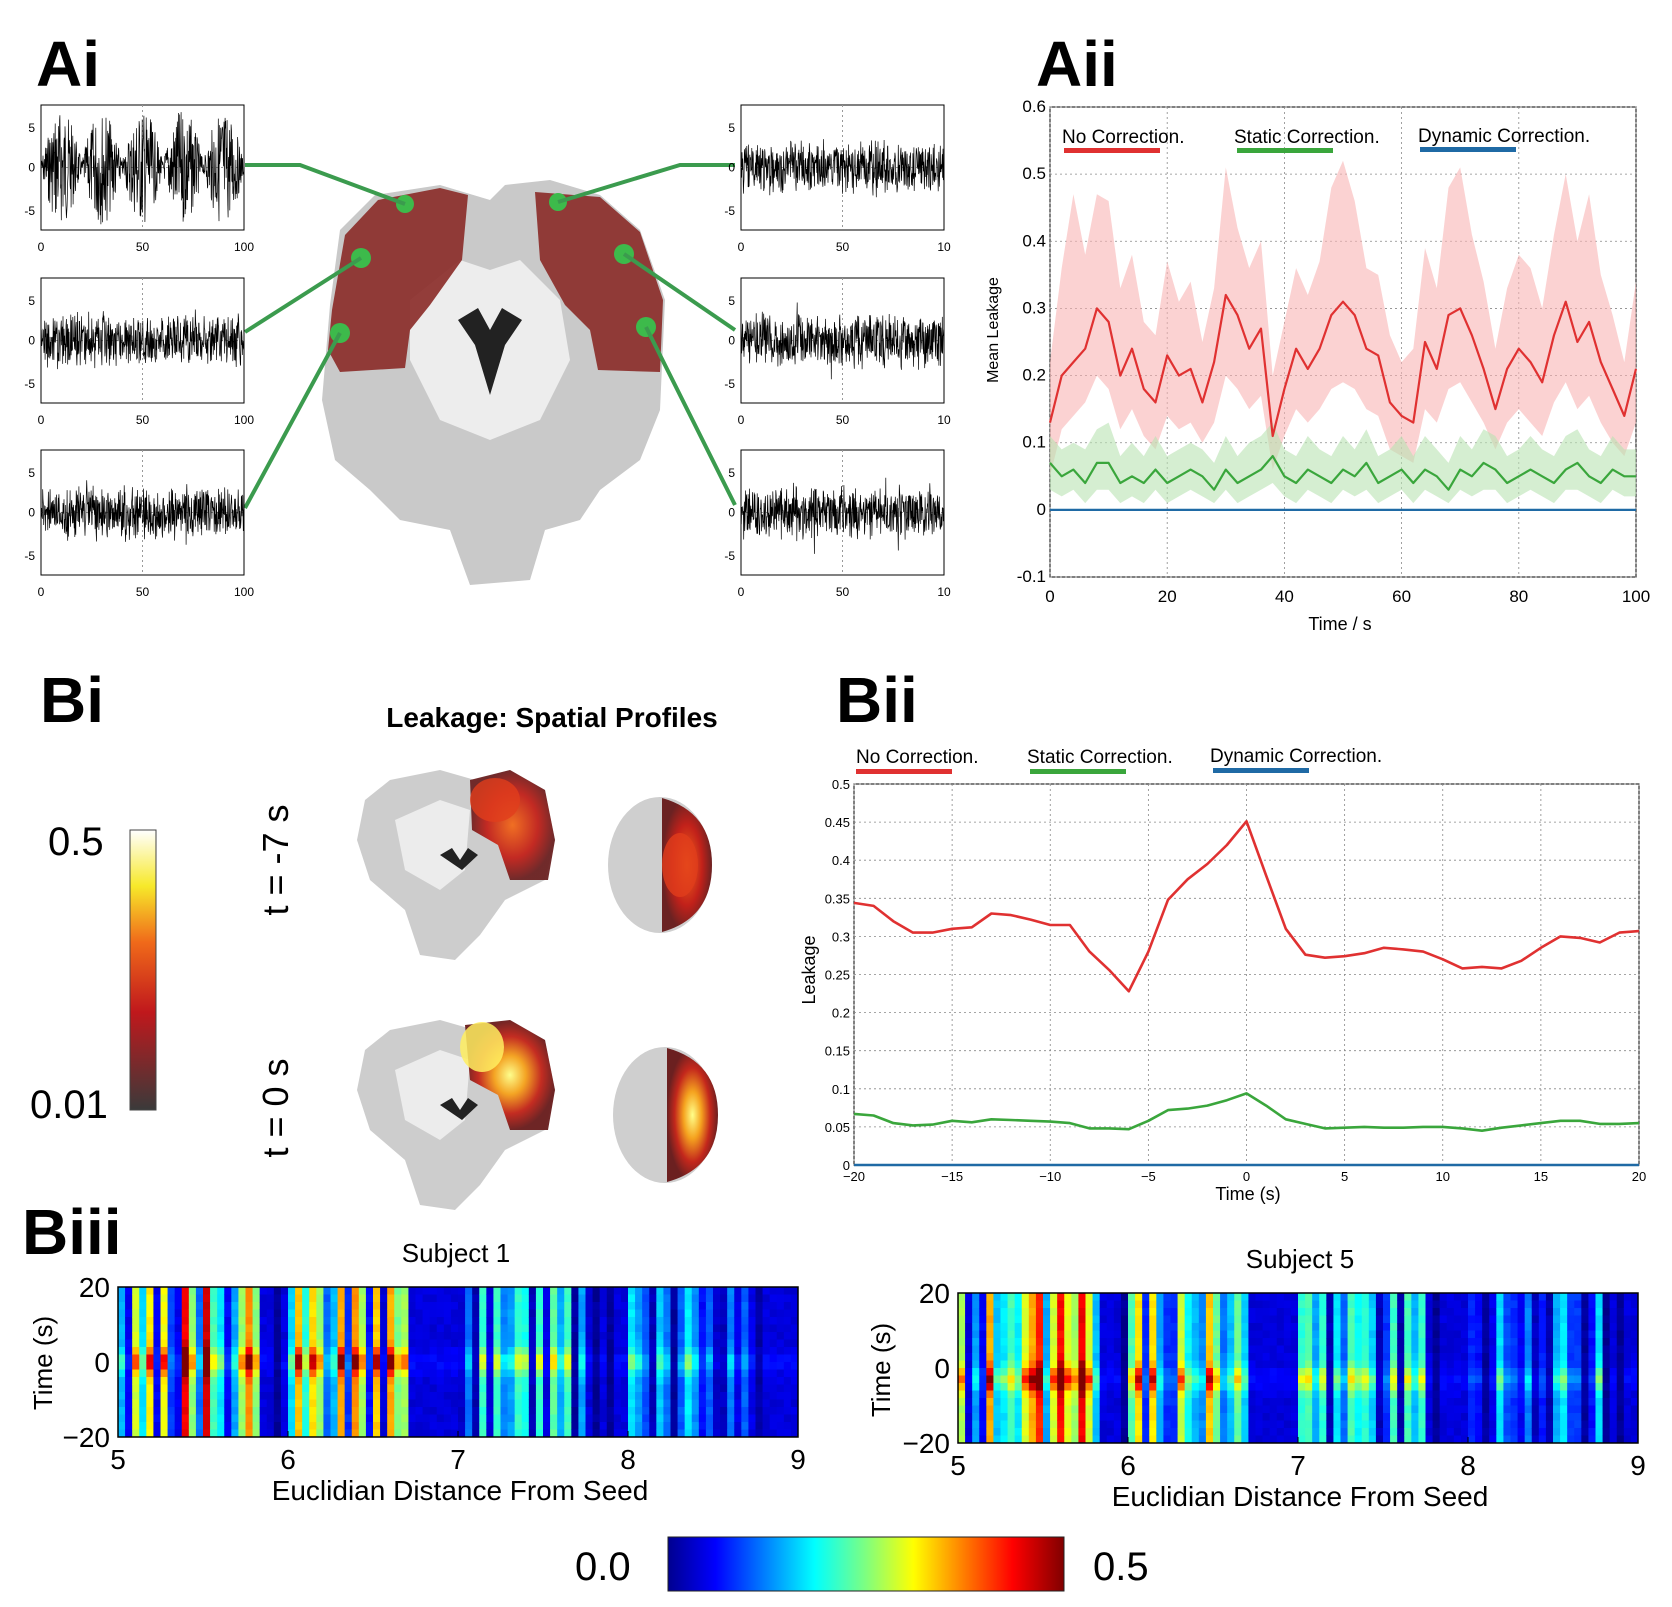 The height and width of the screenshot is (1607, 1672). I want to click on ai-y-tick: 0, so click(31, 341).